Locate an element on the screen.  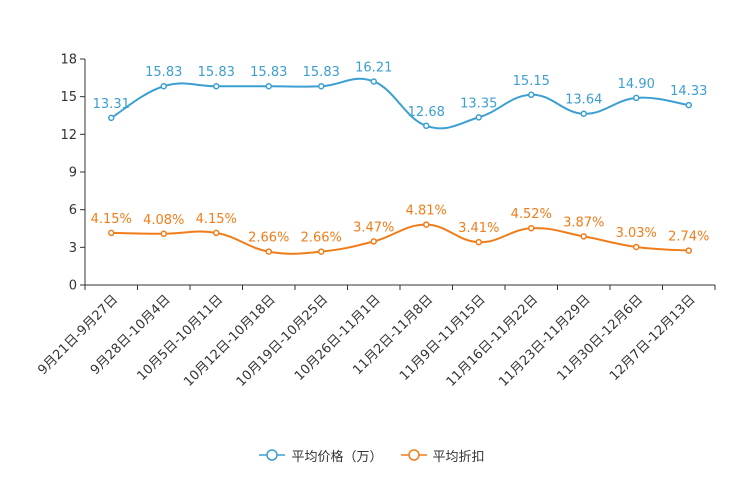
data-label: 4.08% is located at coordinates (163, 220).